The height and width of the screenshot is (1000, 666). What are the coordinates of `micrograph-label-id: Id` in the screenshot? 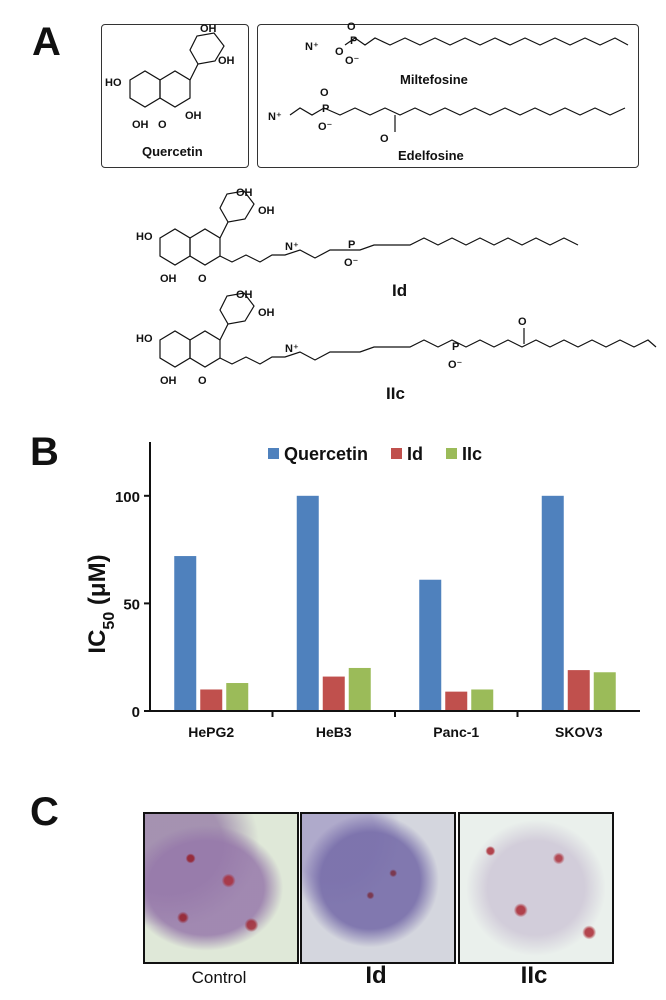 It's located at (376, 975).